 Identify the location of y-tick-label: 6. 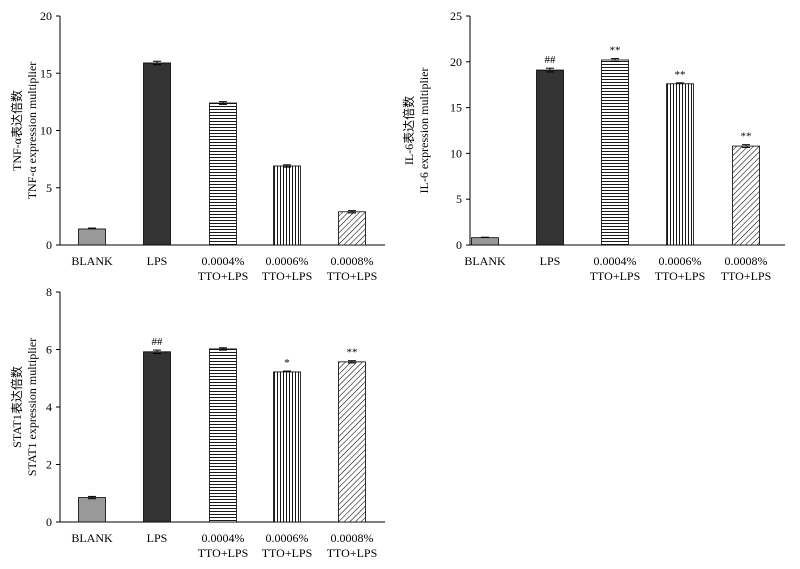
(49, 350).